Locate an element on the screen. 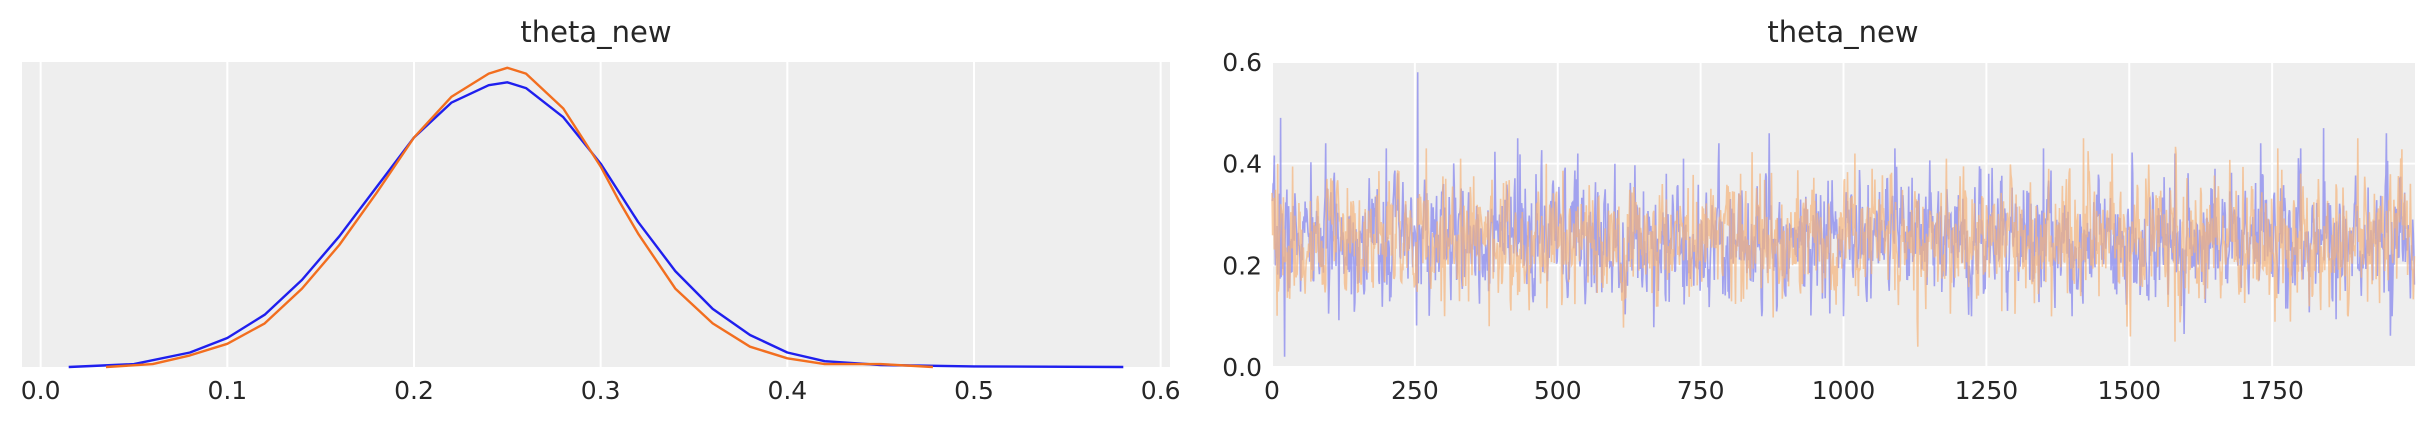 The image size is (2423, 423). trace-y-tick-label: 0.6 is located at coordinates (1242, 62).